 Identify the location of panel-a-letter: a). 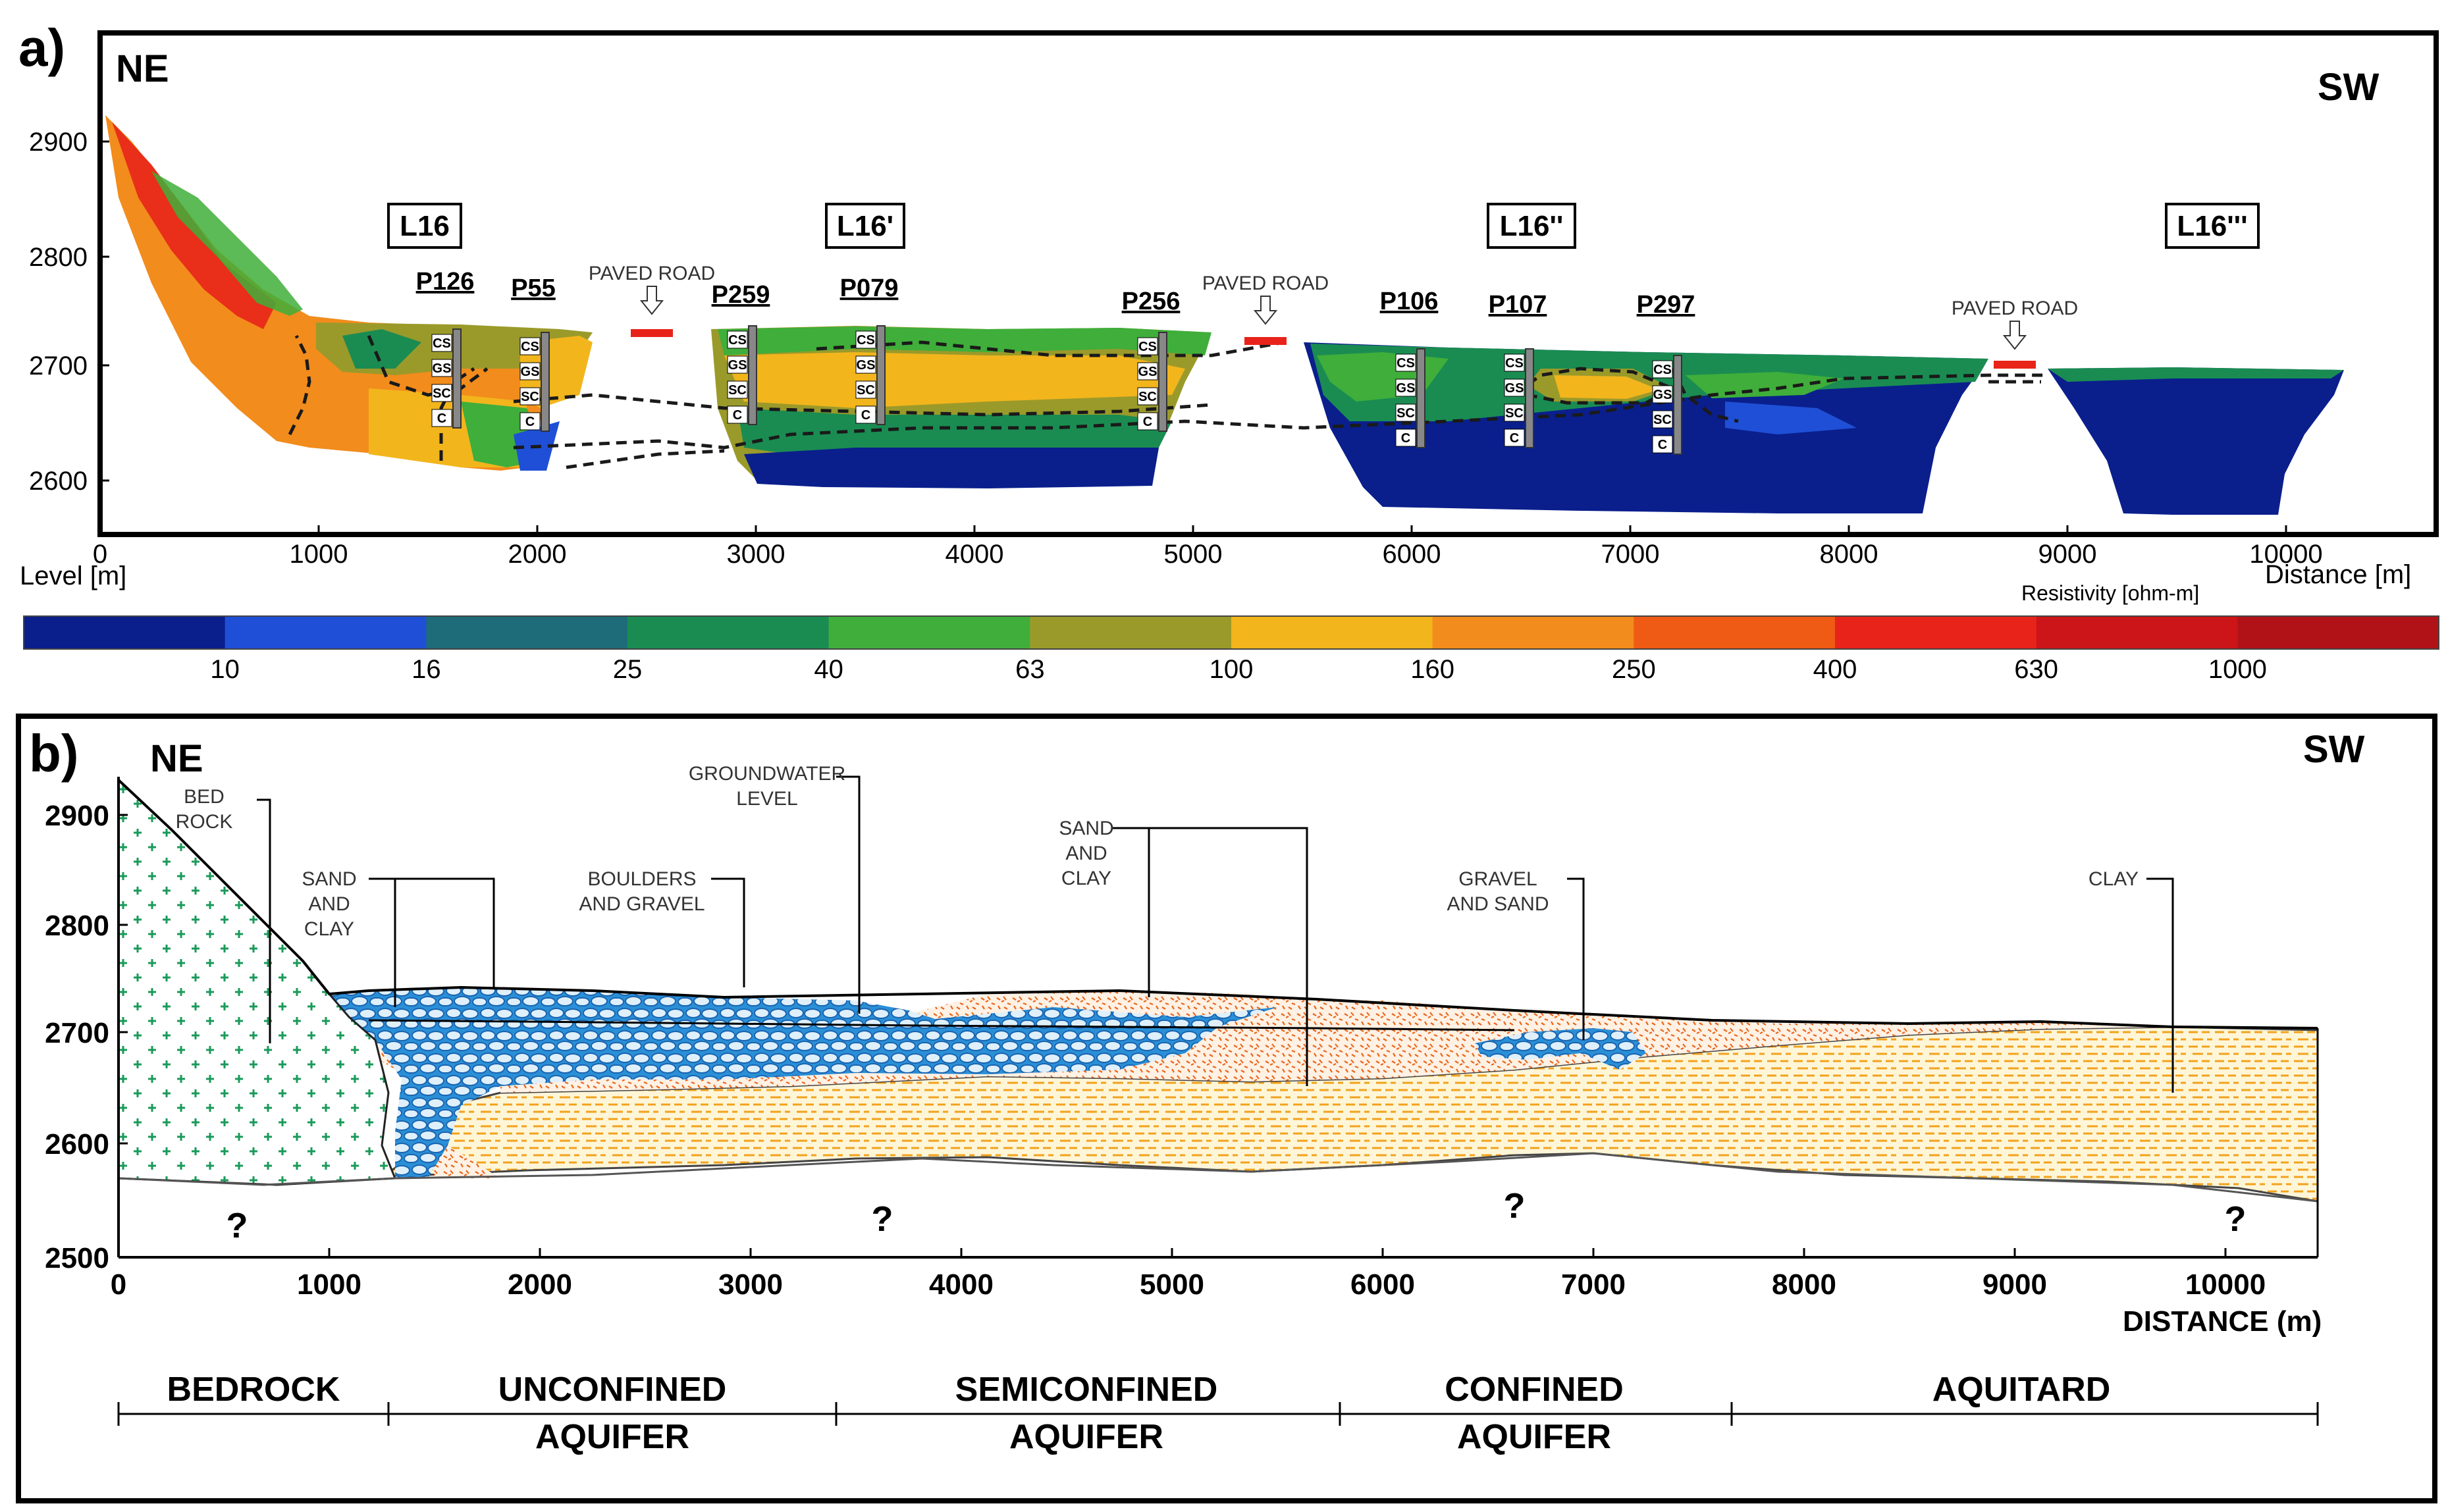
(41, 47).